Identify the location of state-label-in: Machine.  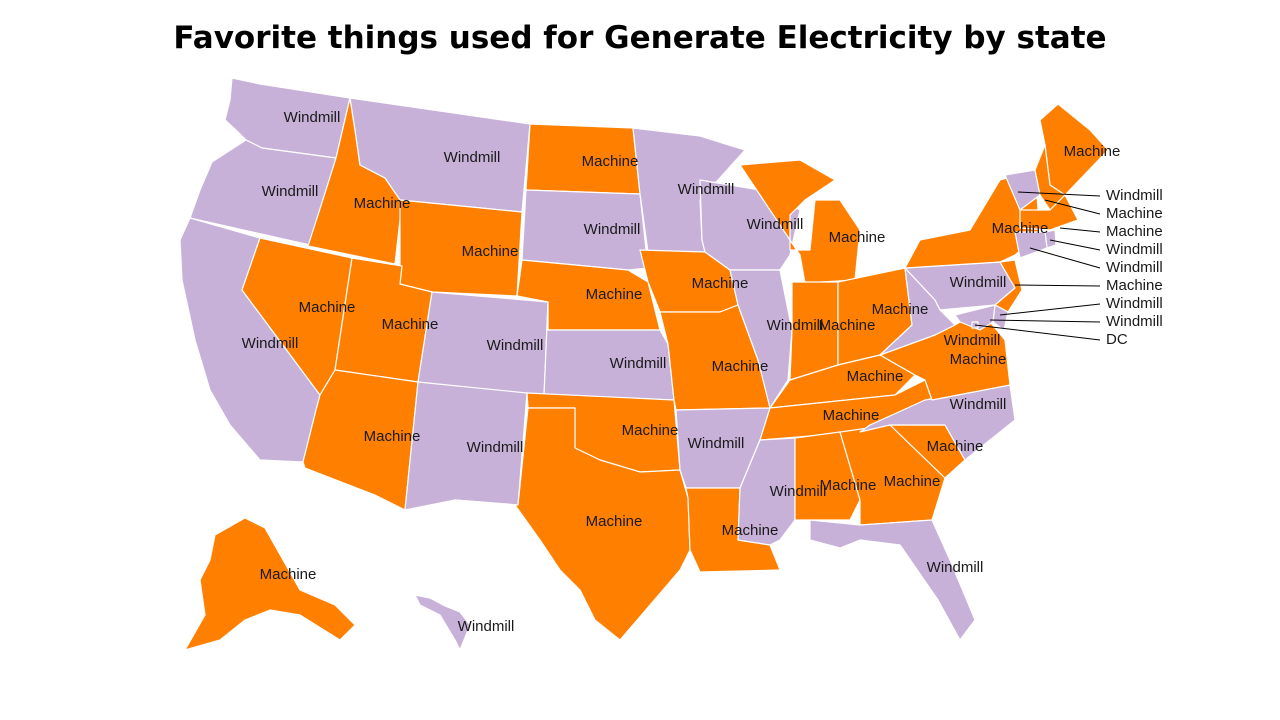
(847, 325).